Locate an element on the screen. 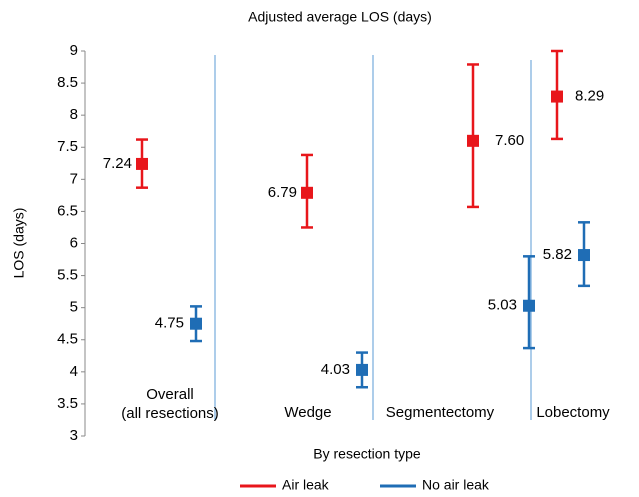 This screenshot has width=639, height=497. value-label: 7.60 is located at coordinates (509, 140).